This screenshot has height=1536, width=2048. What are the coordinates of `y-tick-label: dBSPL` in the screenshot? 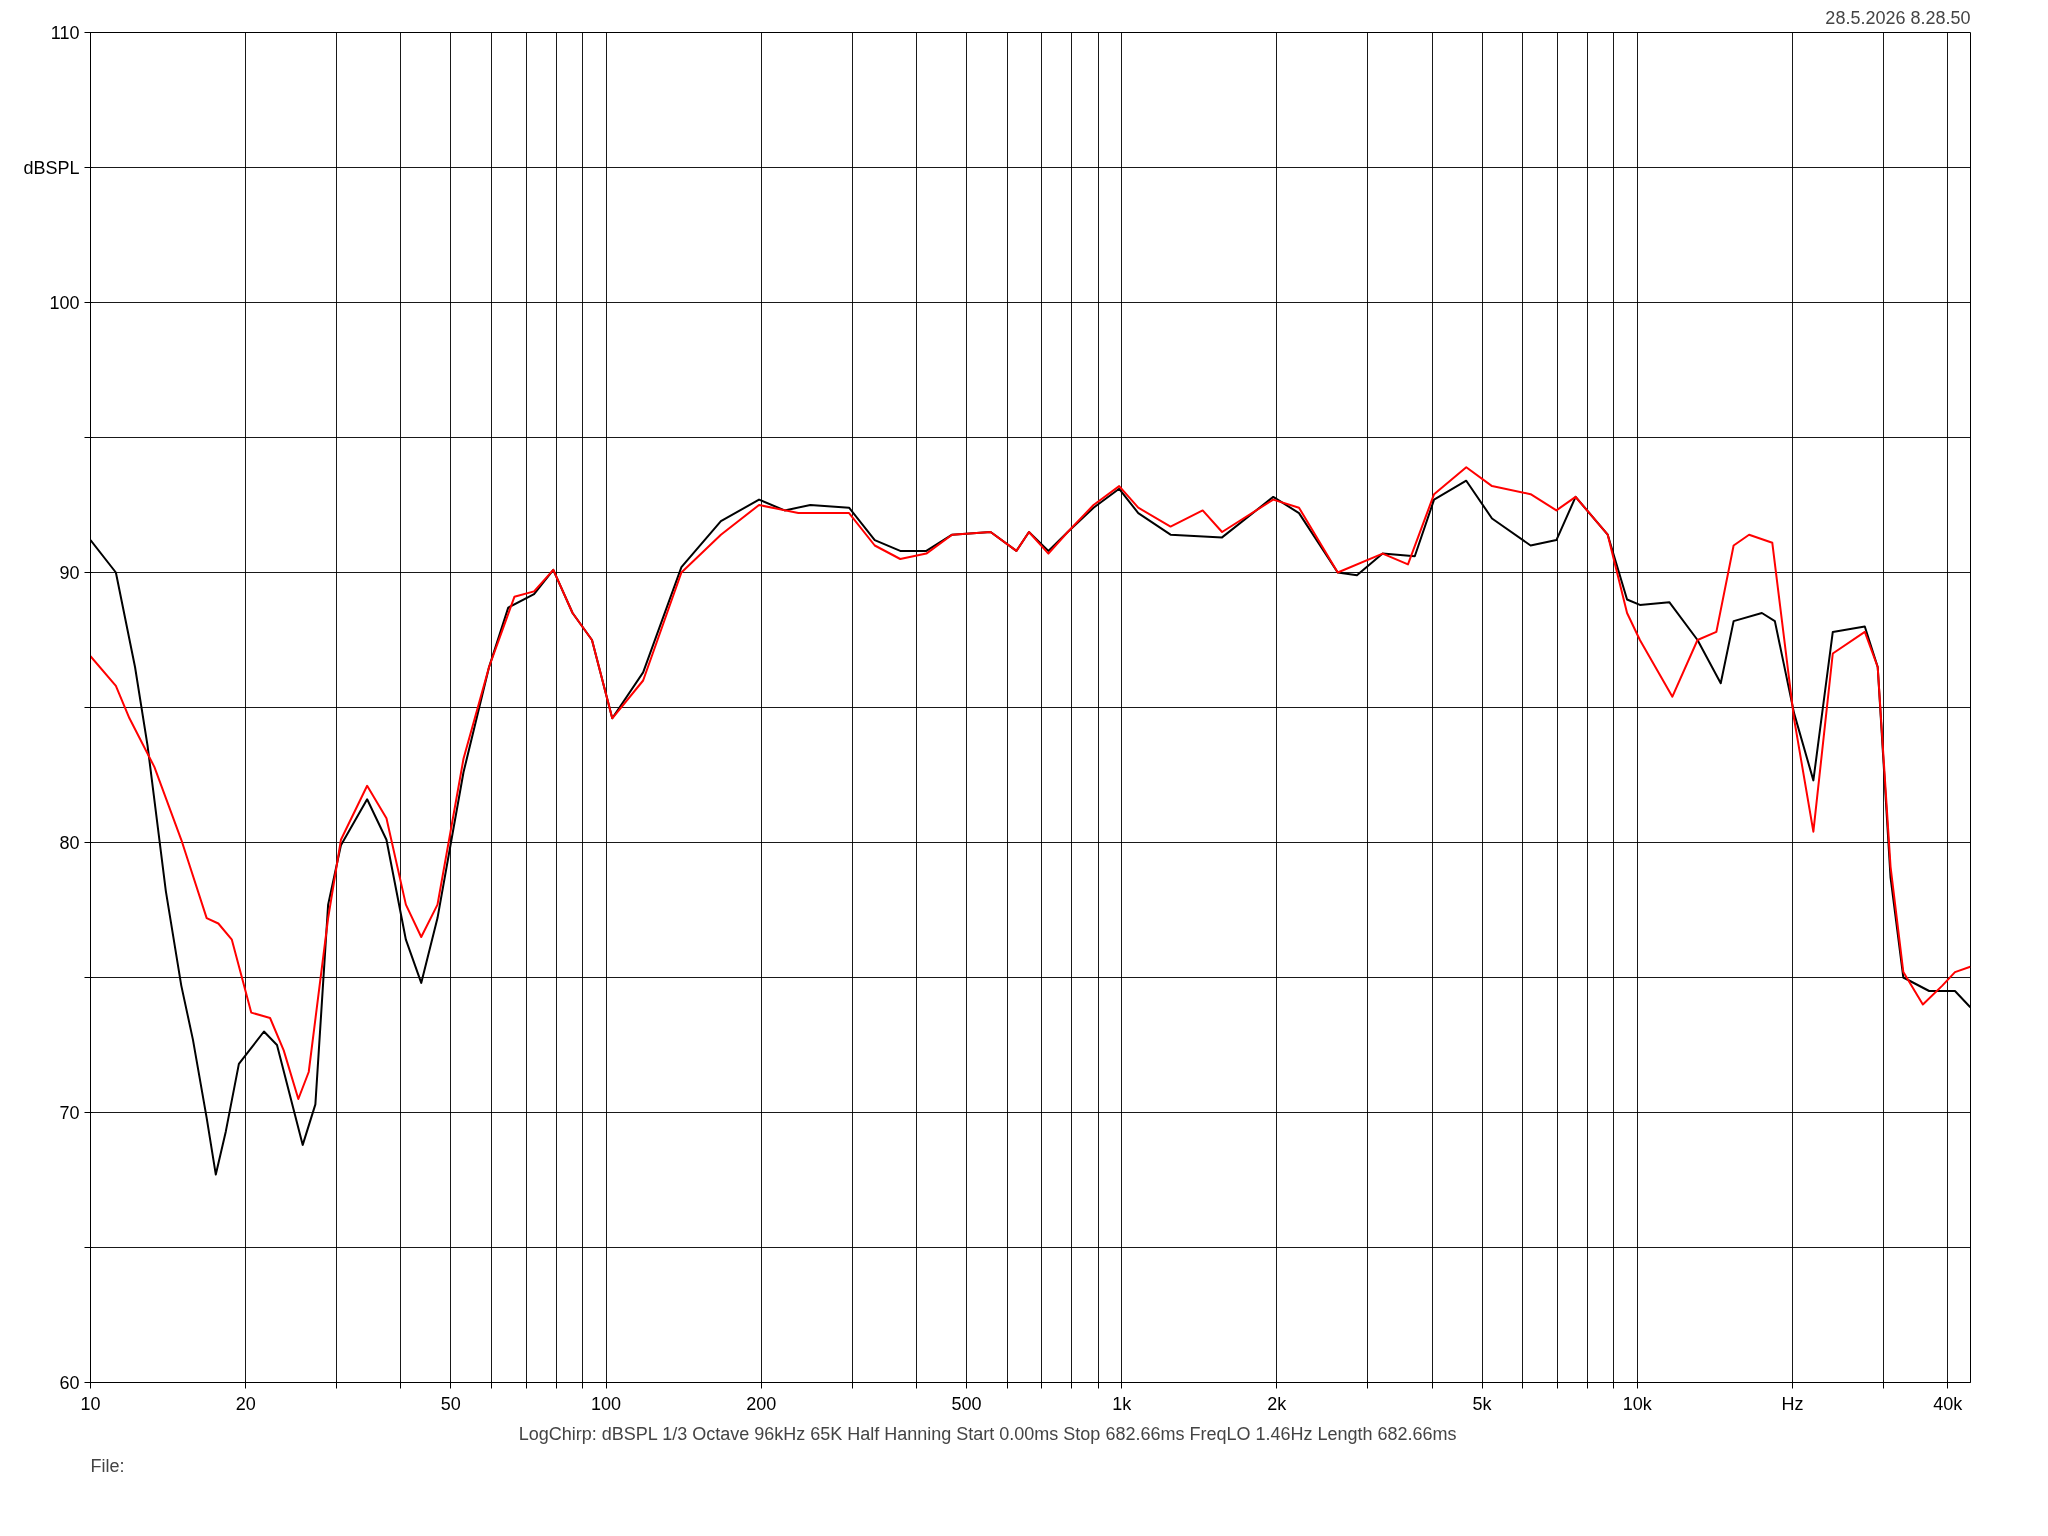 It's located at (51, 167).